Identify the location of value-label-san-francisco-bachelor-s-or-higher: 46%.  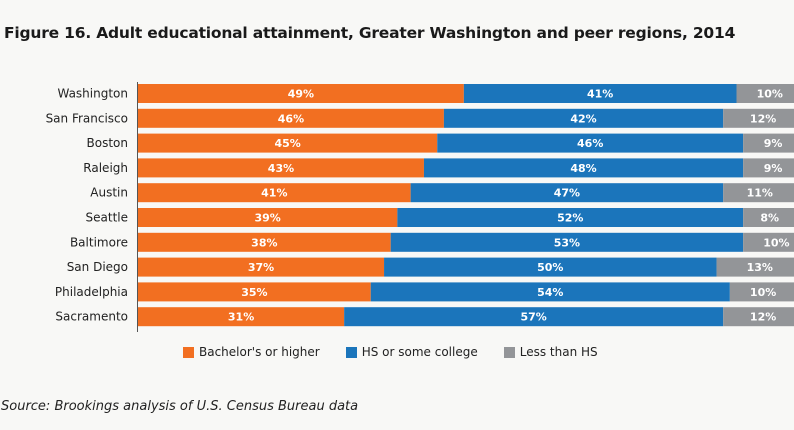
(291, 118).